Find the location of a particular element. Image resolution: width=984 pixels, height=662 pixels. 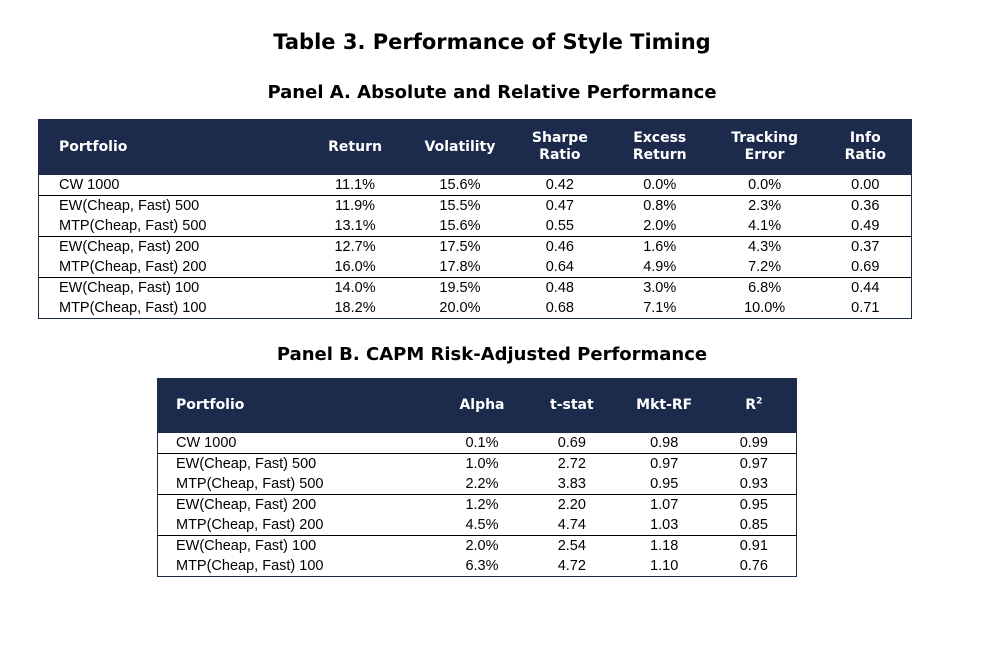

value-cell: 1.10 is located at coordinates (664, 565).